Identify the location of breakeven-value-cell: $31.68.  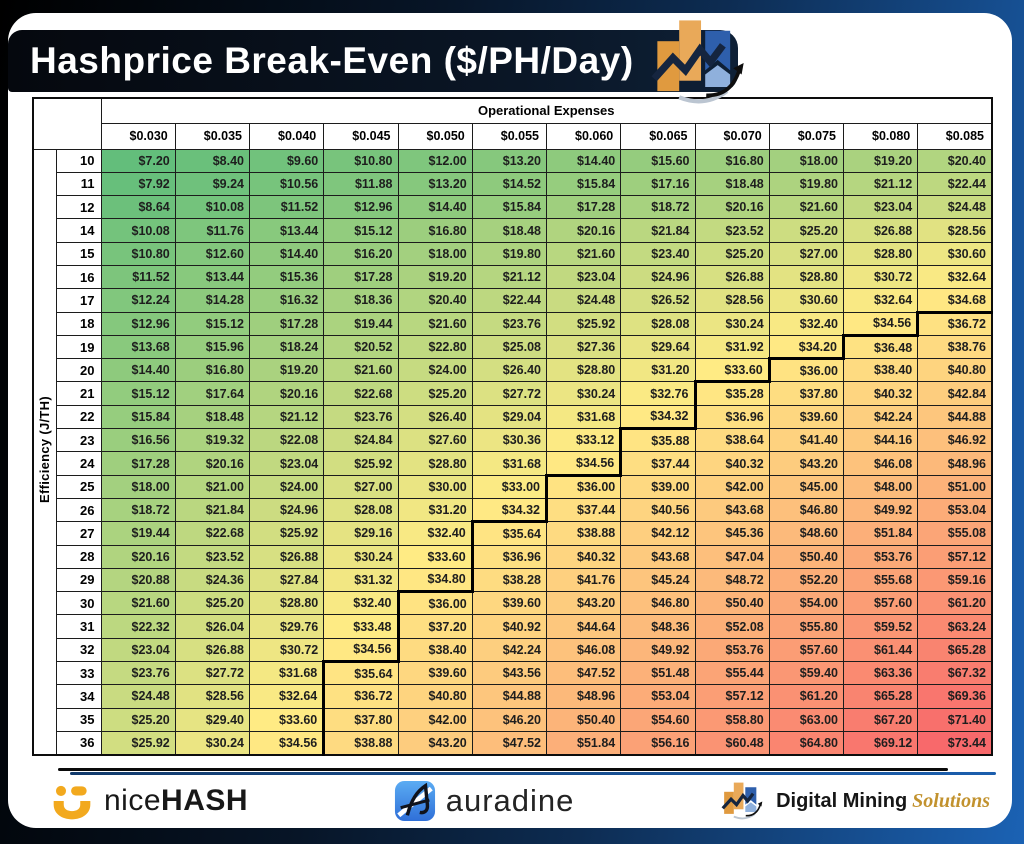
(287, 673).